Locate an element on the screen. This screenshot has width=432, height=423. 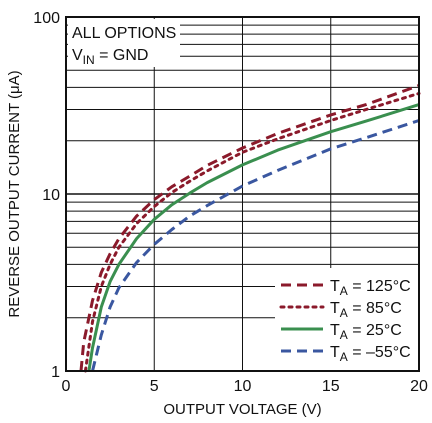
y-tick-label: 100 is located at coordinates (46, 18).